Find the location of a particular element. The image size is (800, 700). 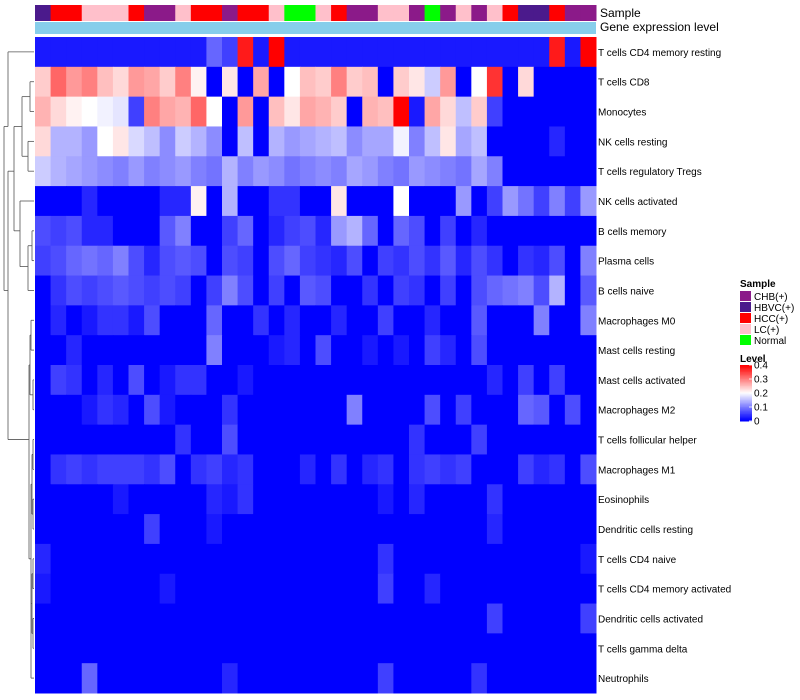

row-label: Neutrophils is located at coordinates (623, 679).